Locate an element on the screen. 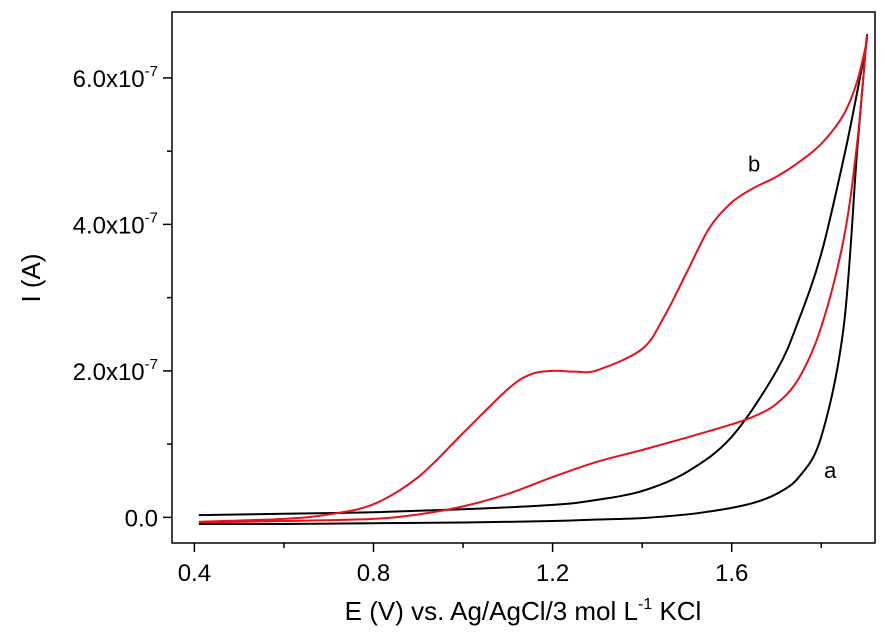  x-axis-title-suffix: KCl is located at coordinates (676, 611).